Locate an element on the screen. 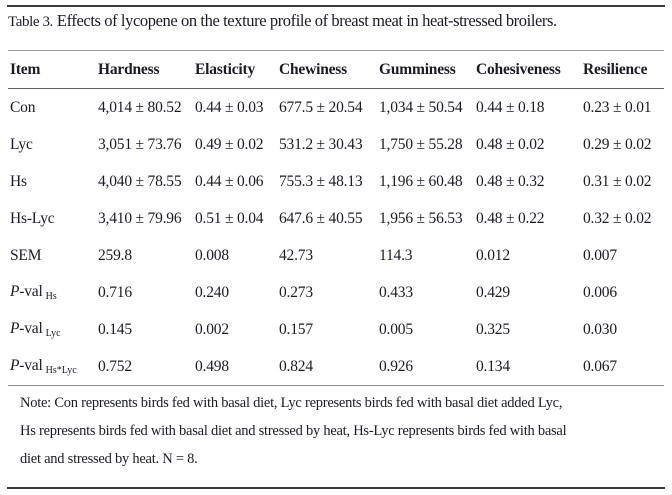 This screenshot has width=672, height=495. row-label: Hs is located at coordinates (18, 181).